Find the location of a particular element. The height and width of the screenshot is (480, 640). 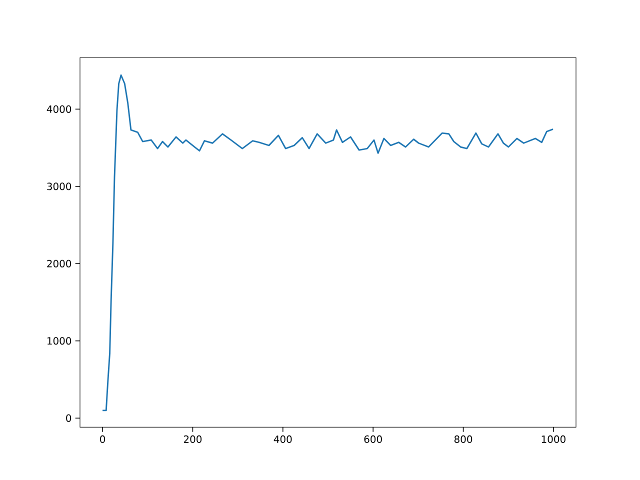

x-tick-label: 200 is located at coordinates (193, 439).